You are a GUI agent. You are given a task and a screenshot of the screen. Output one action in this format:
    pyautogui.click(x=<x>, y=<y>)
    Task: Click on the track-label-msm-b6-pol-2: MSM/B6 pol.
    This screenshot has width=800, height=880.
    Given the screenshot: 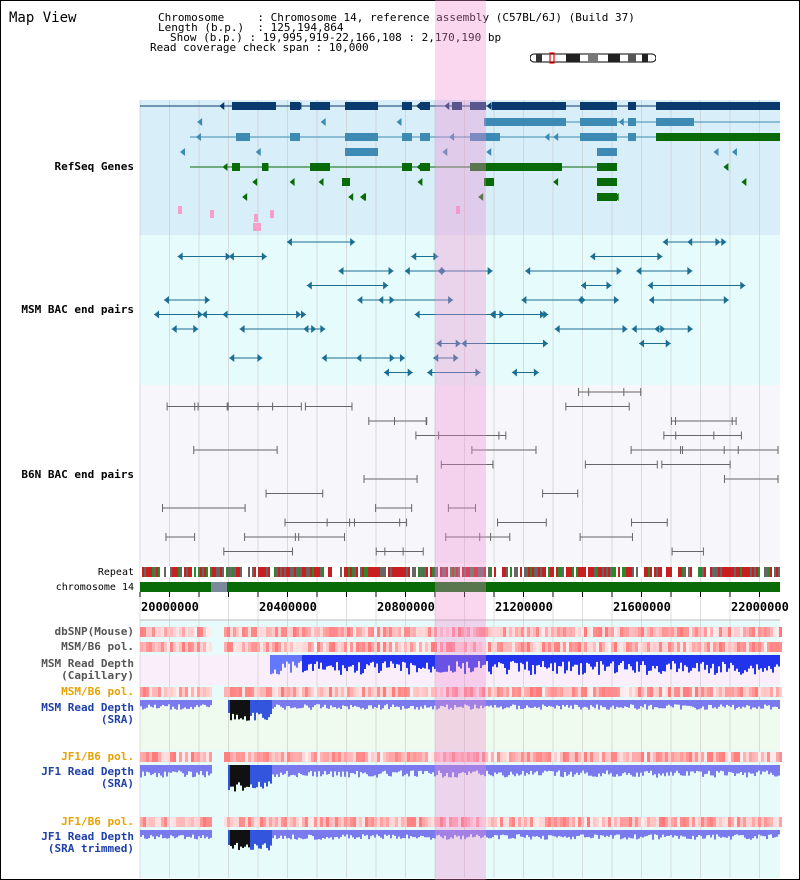 What is the action you would take?
    pyautogui.click(x=97, y=691)
    